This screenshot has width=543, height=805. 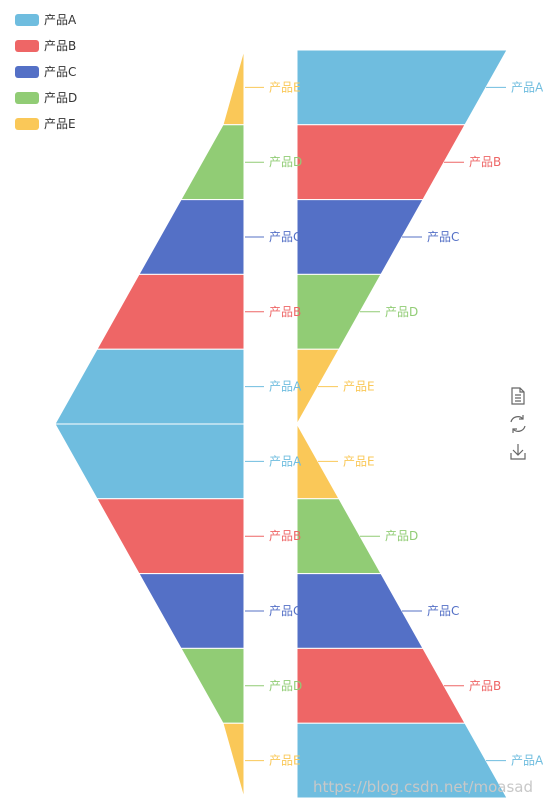 What do you see at coordinates (285, 312) in the screenshot?
I see `funnel-label-1-4: 产品B` at bounding box center [285, 312].